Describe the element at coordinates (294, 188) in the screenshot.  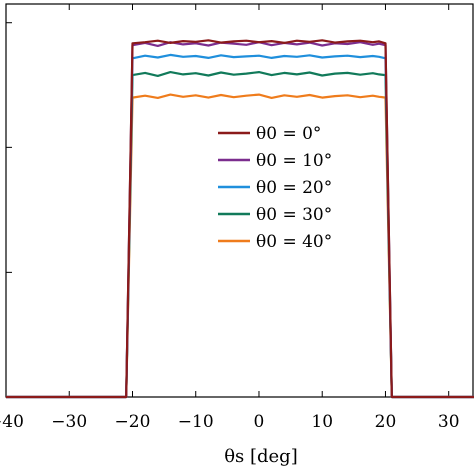
I see `legend-label-2: θ0 = 20°` at that location.